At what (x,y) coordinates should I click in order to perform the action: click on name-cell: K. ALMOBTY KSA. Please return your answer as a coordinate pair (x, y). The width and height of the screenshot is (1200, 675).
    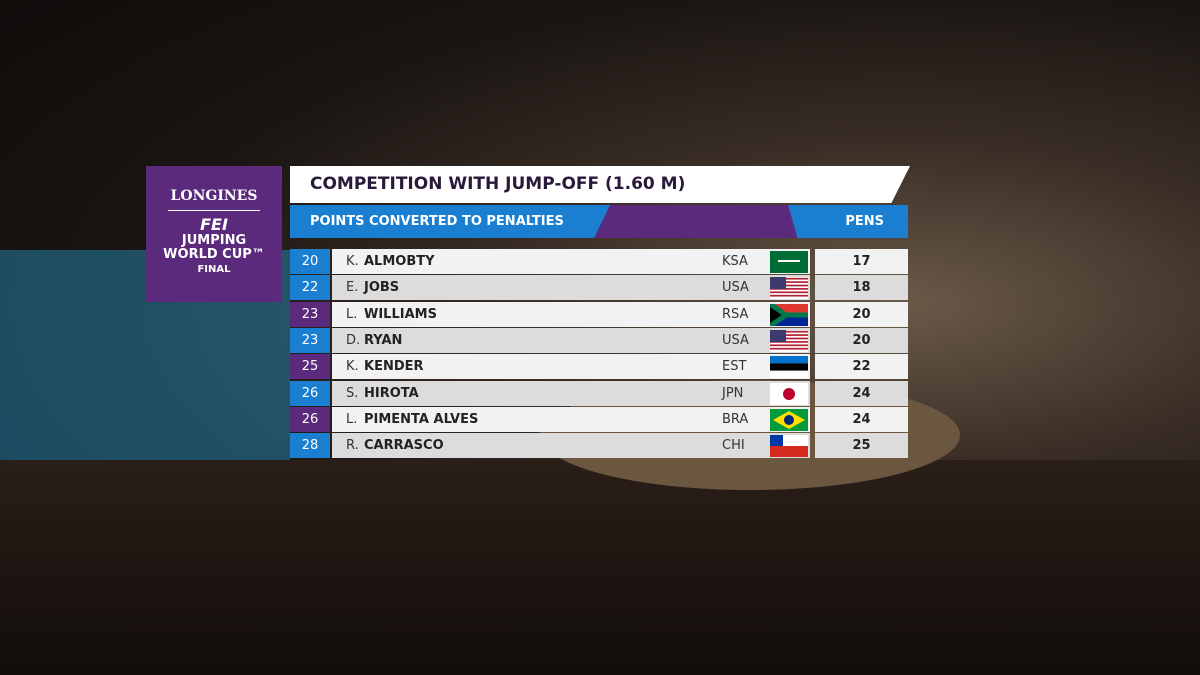
    Looking at the image, I should click on (571, 261).